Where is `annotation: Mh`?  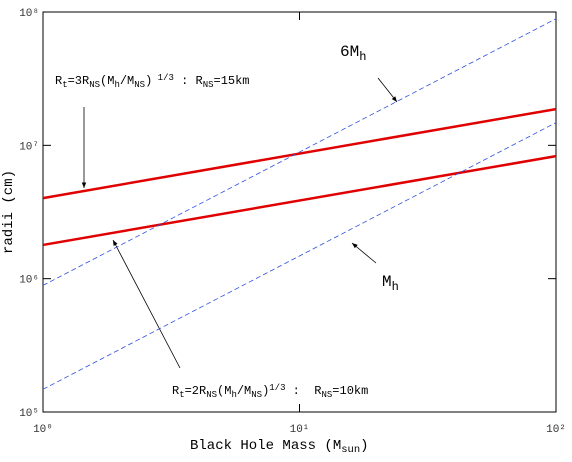 annotation: Mh is located at coordinates (390, 283).